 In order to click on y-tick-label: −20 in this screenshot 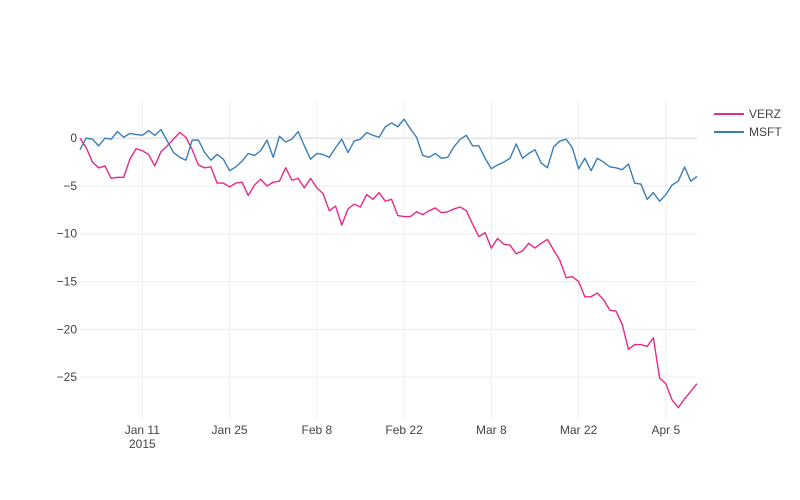, I will do `click(67, 329)`.